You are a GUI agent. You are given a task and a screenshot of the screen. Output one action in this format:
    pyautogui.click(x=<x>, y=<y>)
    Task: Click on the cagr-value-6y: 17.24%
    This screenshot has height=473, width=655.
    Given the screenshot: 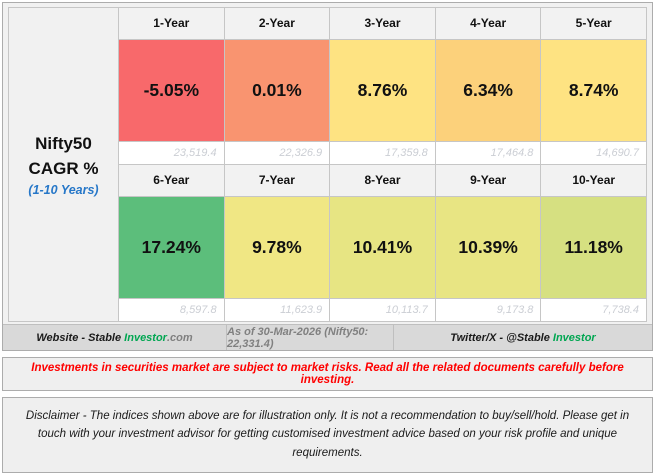 What is the action you would take?
    pyautogui.click(x=172, y=248)
    